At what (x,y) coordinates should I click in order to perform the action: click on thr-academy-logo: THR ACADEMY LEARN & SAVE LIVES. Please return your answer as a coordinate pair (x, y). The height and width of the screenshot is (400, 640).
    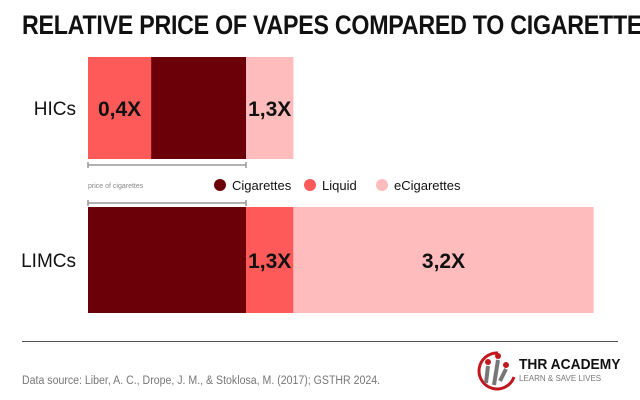
    Looking at the image, I should click on (556, 371).